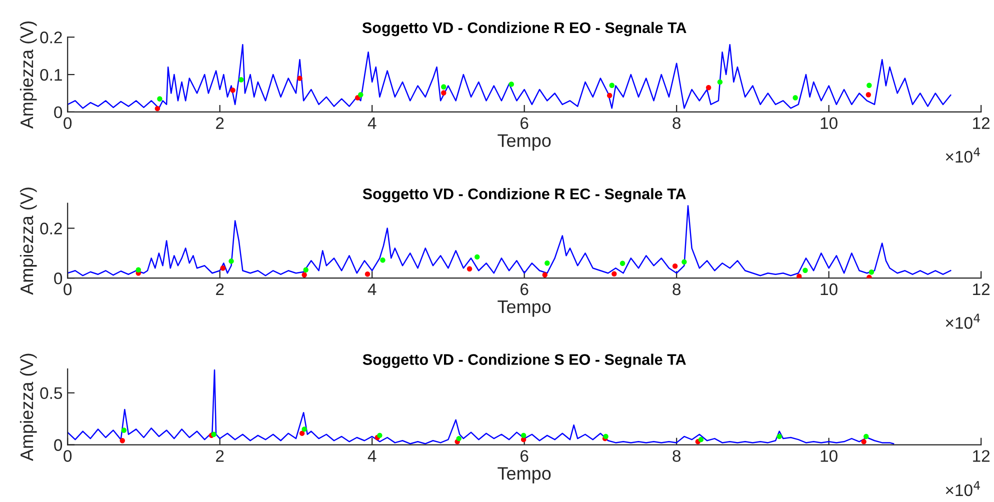 This screenshot has width=994, height=502. Describe the element at coordinates (524, 361) in the screenshot. I see `chart-title: Soggetto VD - Condizione S EO - Segnale TA` at that location.